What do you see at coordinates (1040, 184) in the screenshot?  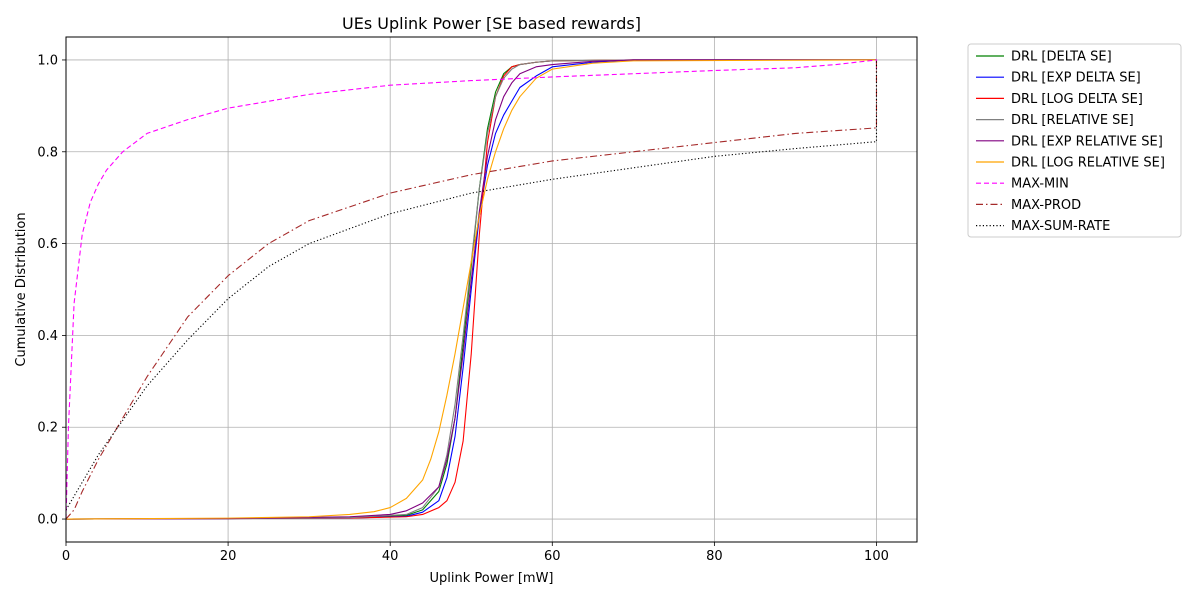 I see `legend-label-6: MAX-MIN` at bounding box center [1040, 184].